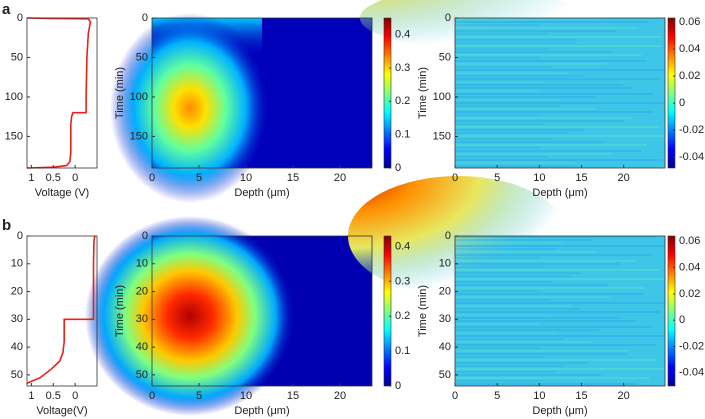  What do you see at coordinates (689, 76) in the screenshot?
I see `colorbar-tick-label: 0.02` at bounding box center [689, 76].